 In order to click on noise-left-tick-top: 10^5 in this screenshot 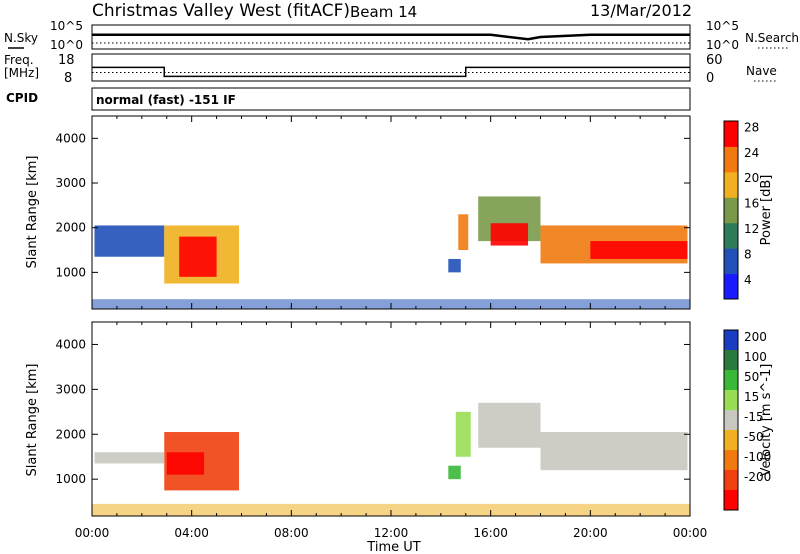, I will do `click(66, 26)`.